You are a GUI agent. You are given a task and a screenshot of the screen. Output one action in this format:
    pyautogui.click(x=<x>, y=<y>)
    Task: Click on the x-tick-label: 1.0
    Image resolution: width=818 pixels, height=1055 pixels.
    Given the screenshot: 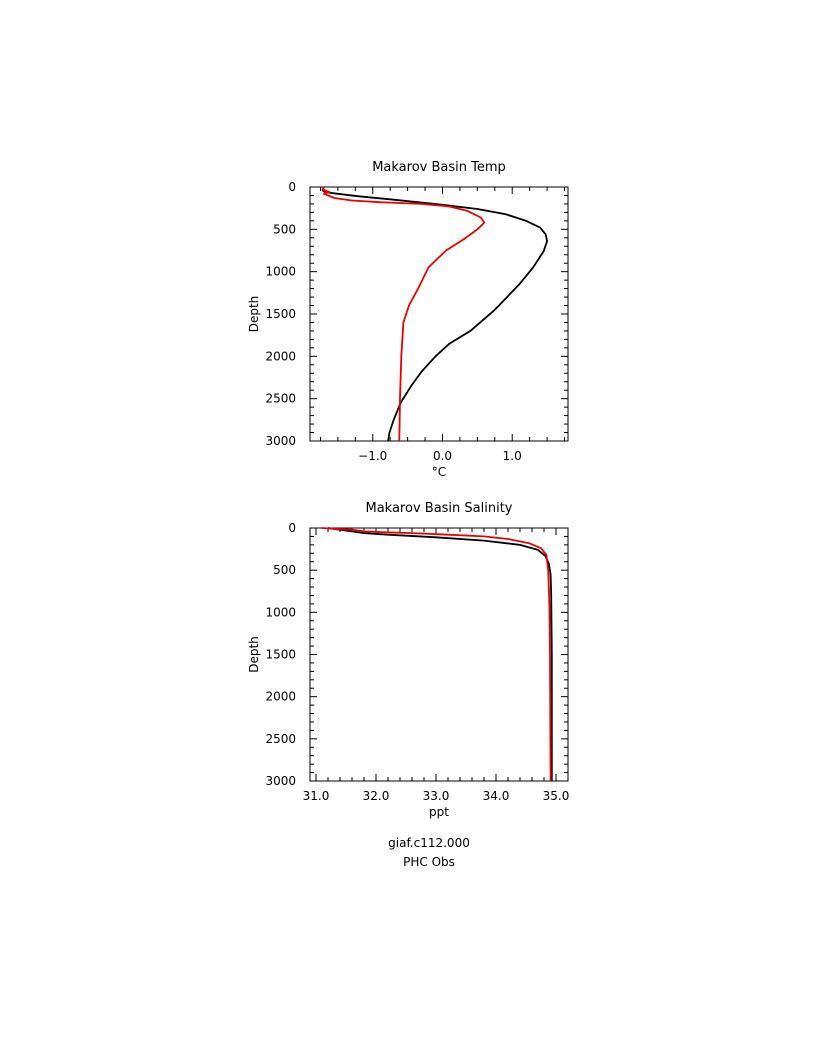 What is the action you would take?
    pyautogui.click(x=512, y=456)
    